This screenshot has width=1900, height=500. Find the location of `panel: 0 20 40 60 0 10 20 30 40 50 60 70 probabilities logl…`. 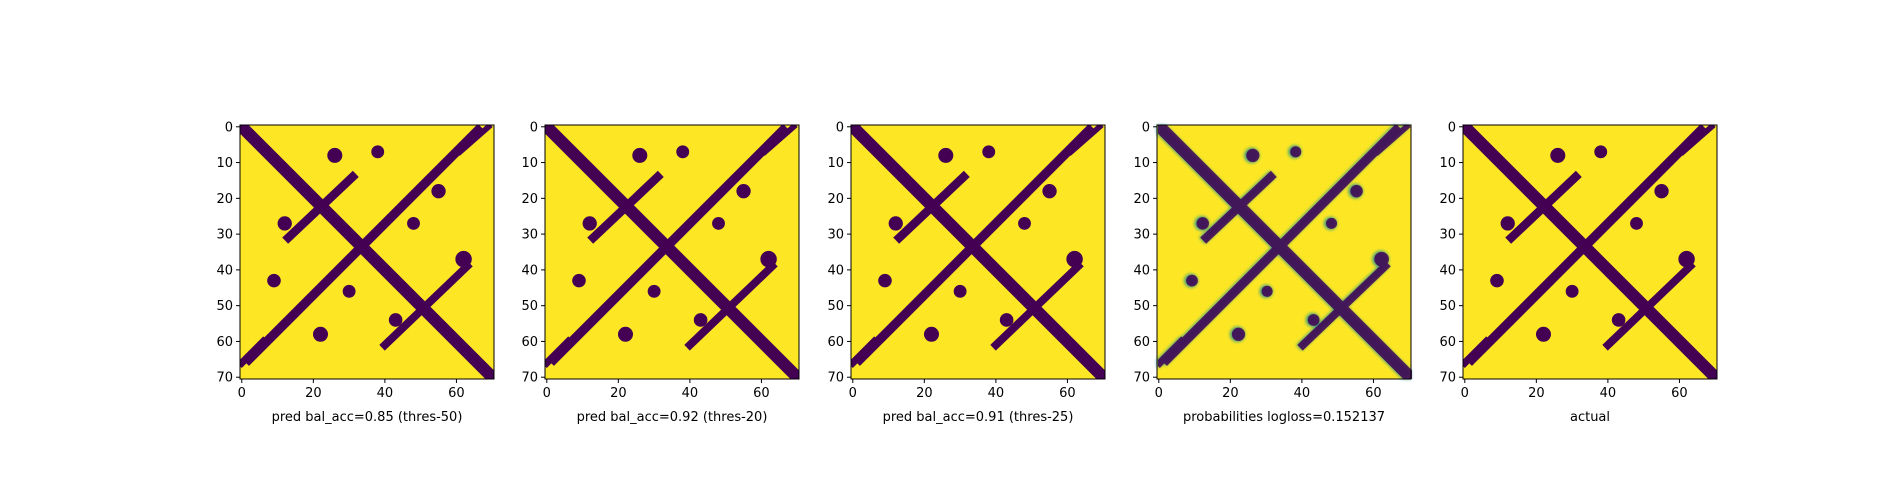

panel: 0 20 40 60 0 10 20 30 40 50 60 70 probabilities logl… is located at coordinates (1272, 272).